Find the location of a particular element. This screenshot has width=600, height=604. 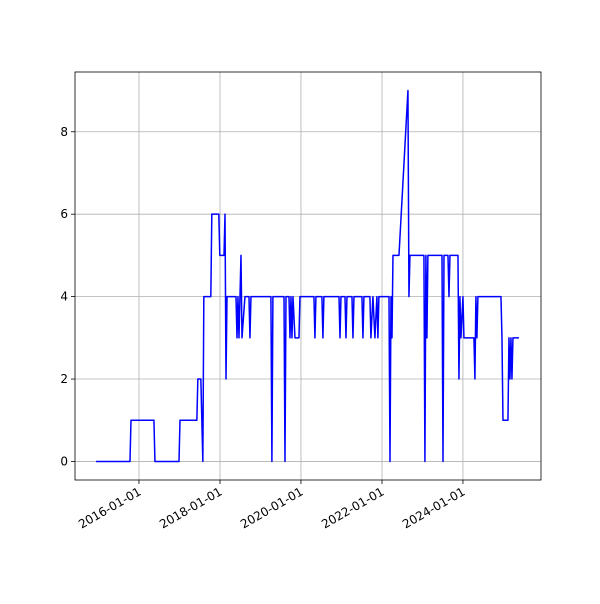

y-tick-label: 4 is located at coordinates (64, 297).